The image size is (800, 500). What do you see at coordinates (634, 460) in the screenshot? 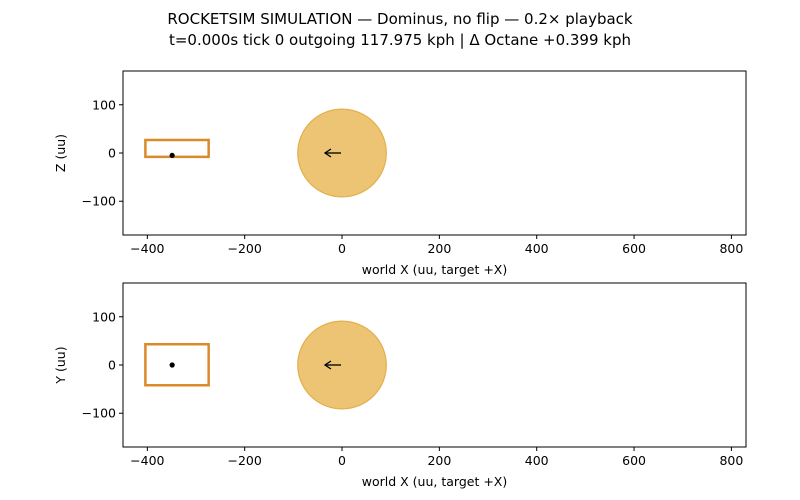
I see `top-view-x-tick-label: 600` at bounding box center [634, 460].